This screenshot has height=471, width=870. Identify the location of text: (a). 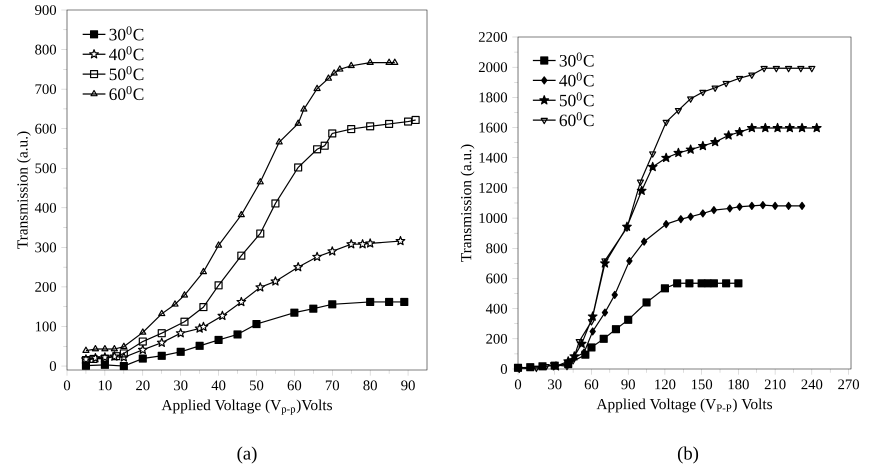
(247, 455).